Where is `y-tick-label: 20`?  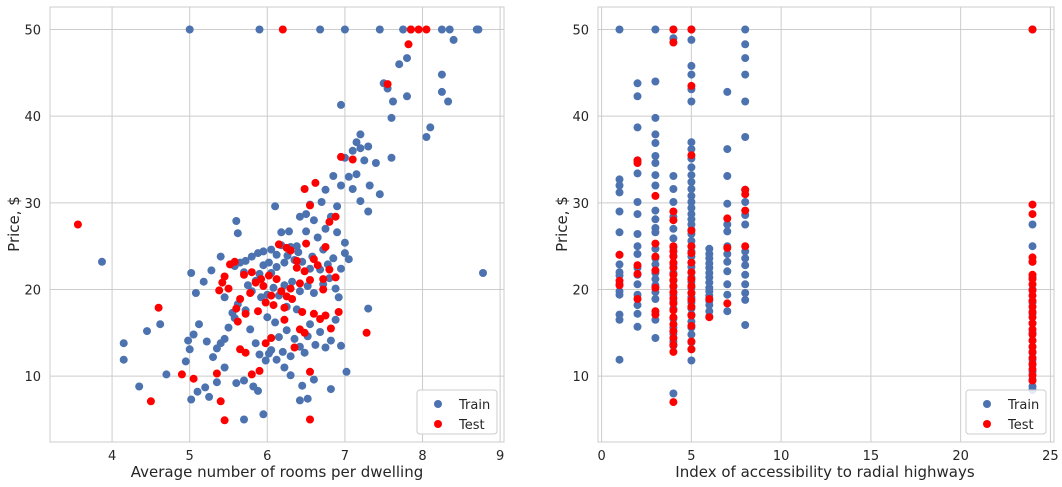
y-tick-label: 20 is located at coordinates (580, 290).